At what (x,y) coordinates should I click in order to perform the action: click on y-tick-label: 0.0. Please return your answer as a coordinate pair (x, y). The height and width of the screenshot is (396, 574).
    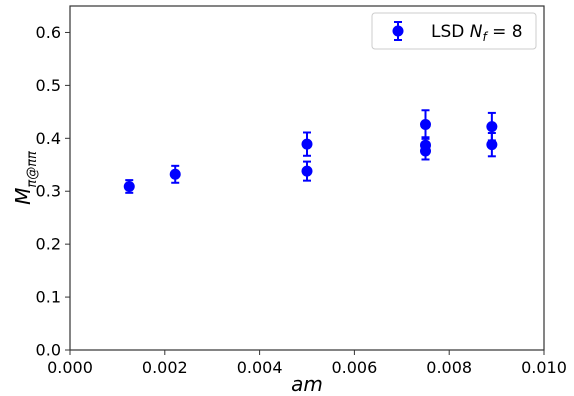
    Looking at the image, I should click on (48, 350).